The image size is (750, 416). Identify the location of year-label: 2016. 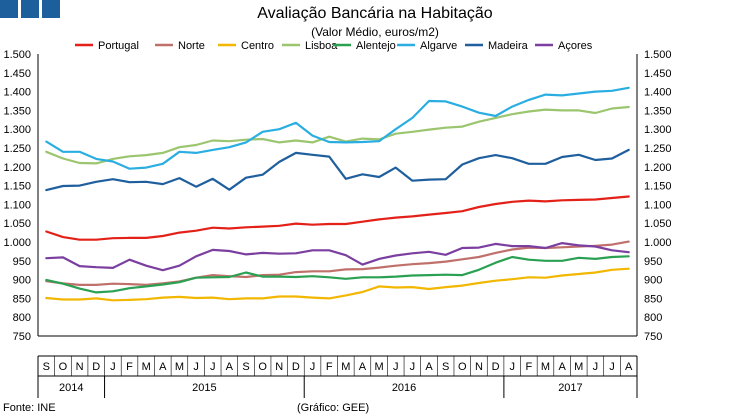
(404, 388).